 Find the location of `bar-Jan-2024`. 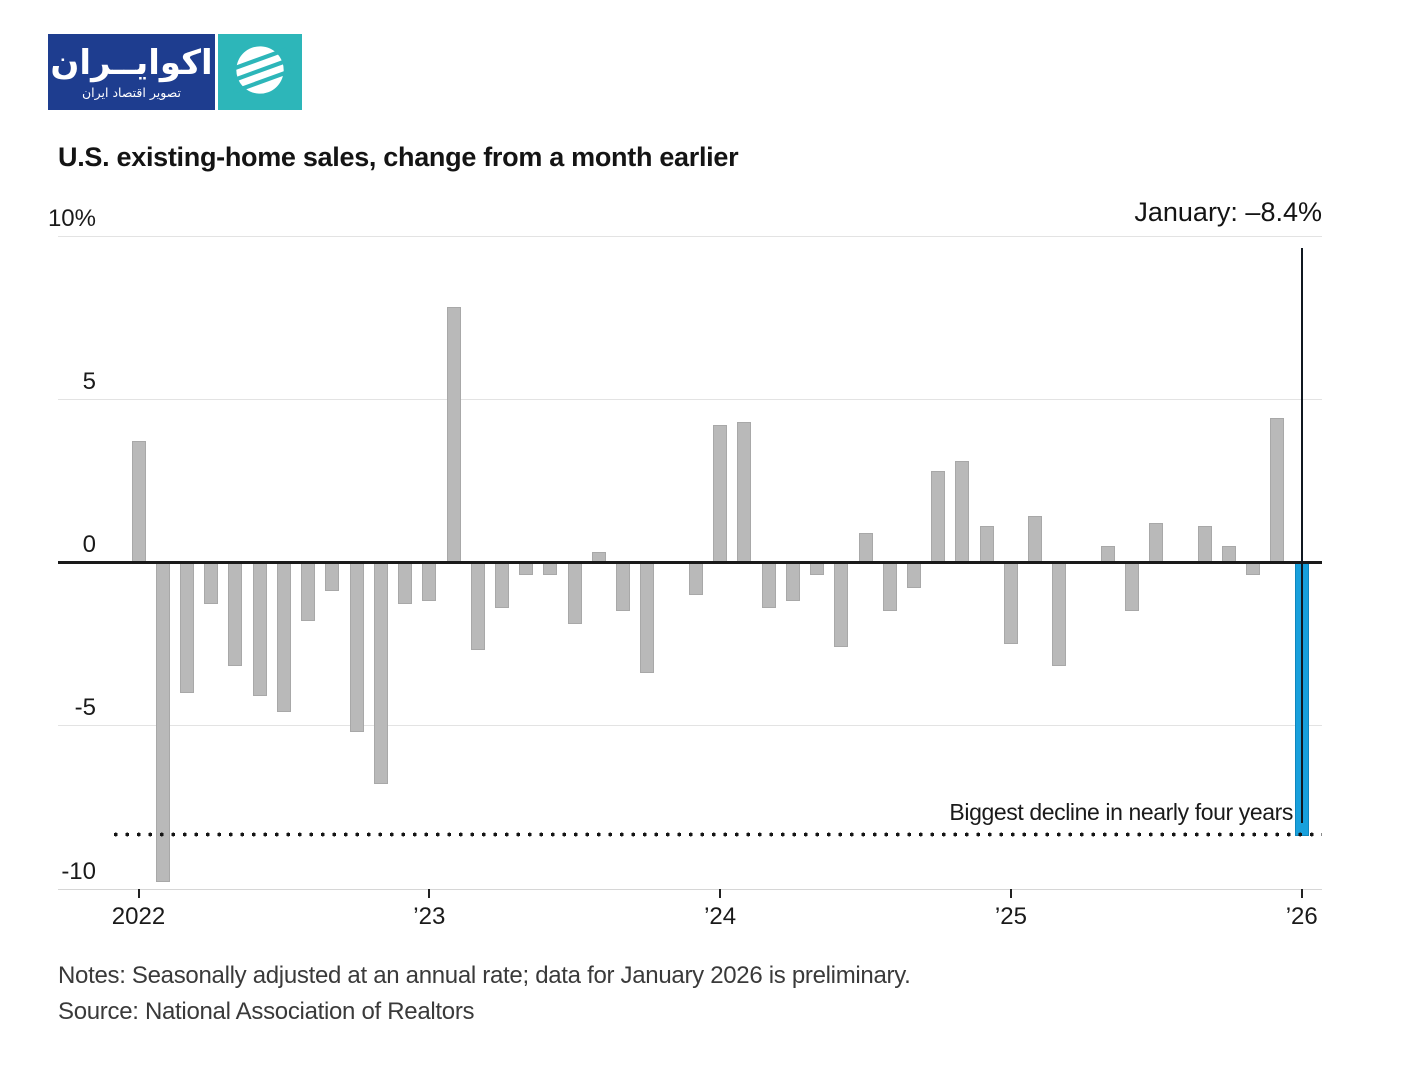

bar-Jan-2024 is located at coordinates (720, 493).